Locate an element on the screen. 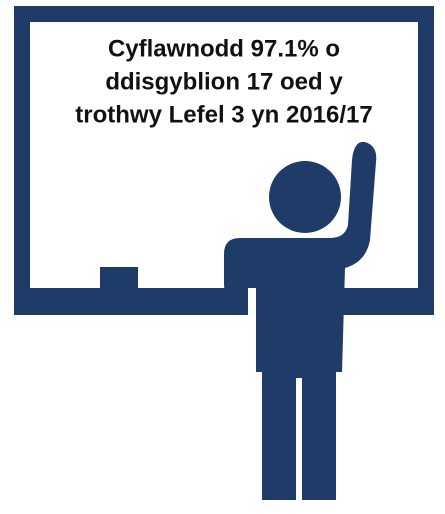 Image resolution: width=445 pixels, height=514 pixels. arm-gap is located at coordinates (252, 301).